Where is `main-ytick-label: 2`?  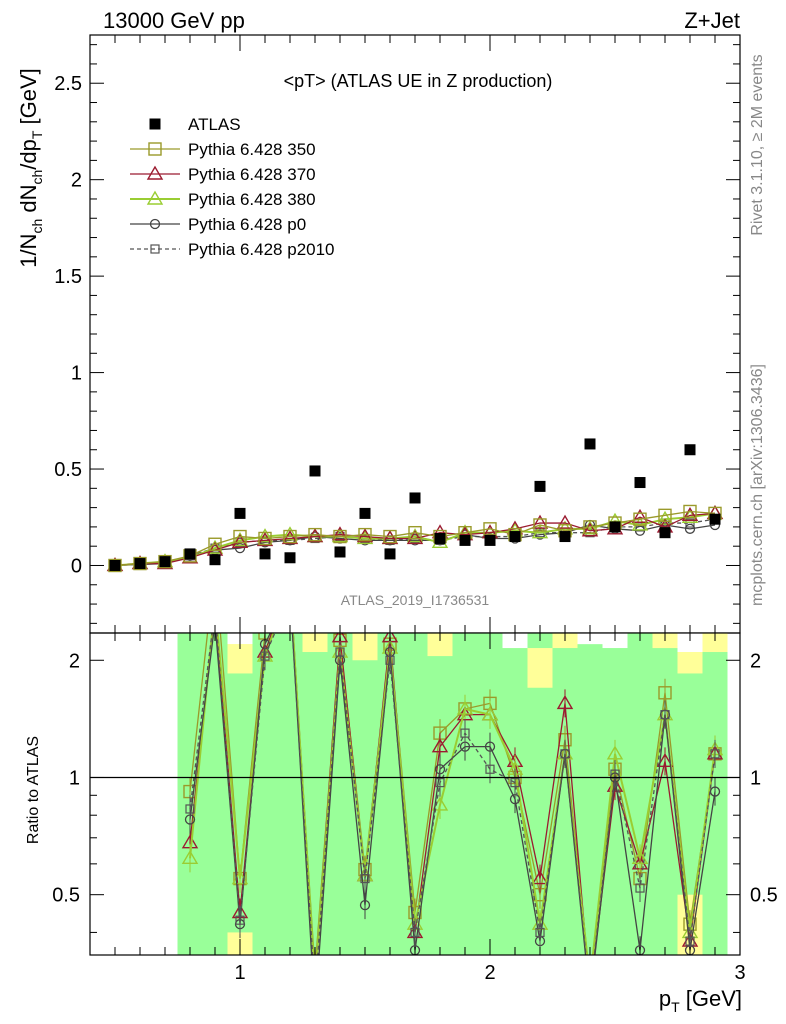 main-ytick-label: 2 is located at coordinates (76, 181).